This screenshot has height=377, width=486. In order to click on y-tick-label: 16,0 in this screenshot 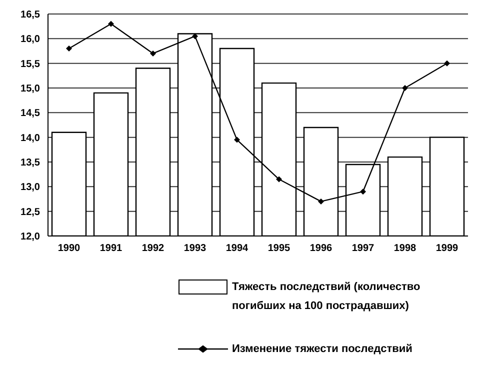, I will do `click(30, 40)`.